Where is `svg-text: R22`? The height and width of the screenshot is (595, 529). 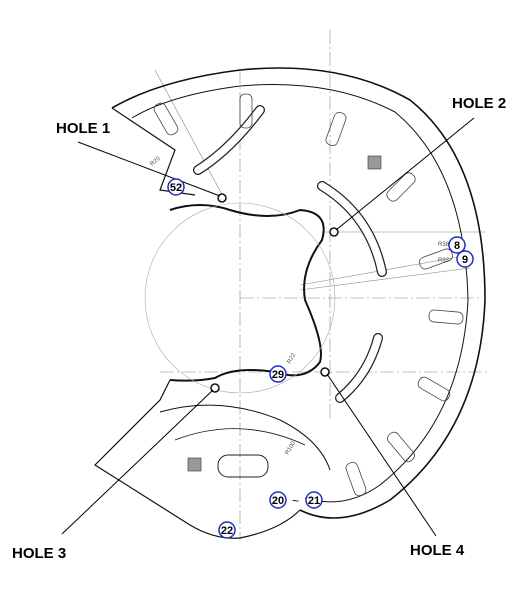 svg-text: R22 is located at coordinates (292, 358).